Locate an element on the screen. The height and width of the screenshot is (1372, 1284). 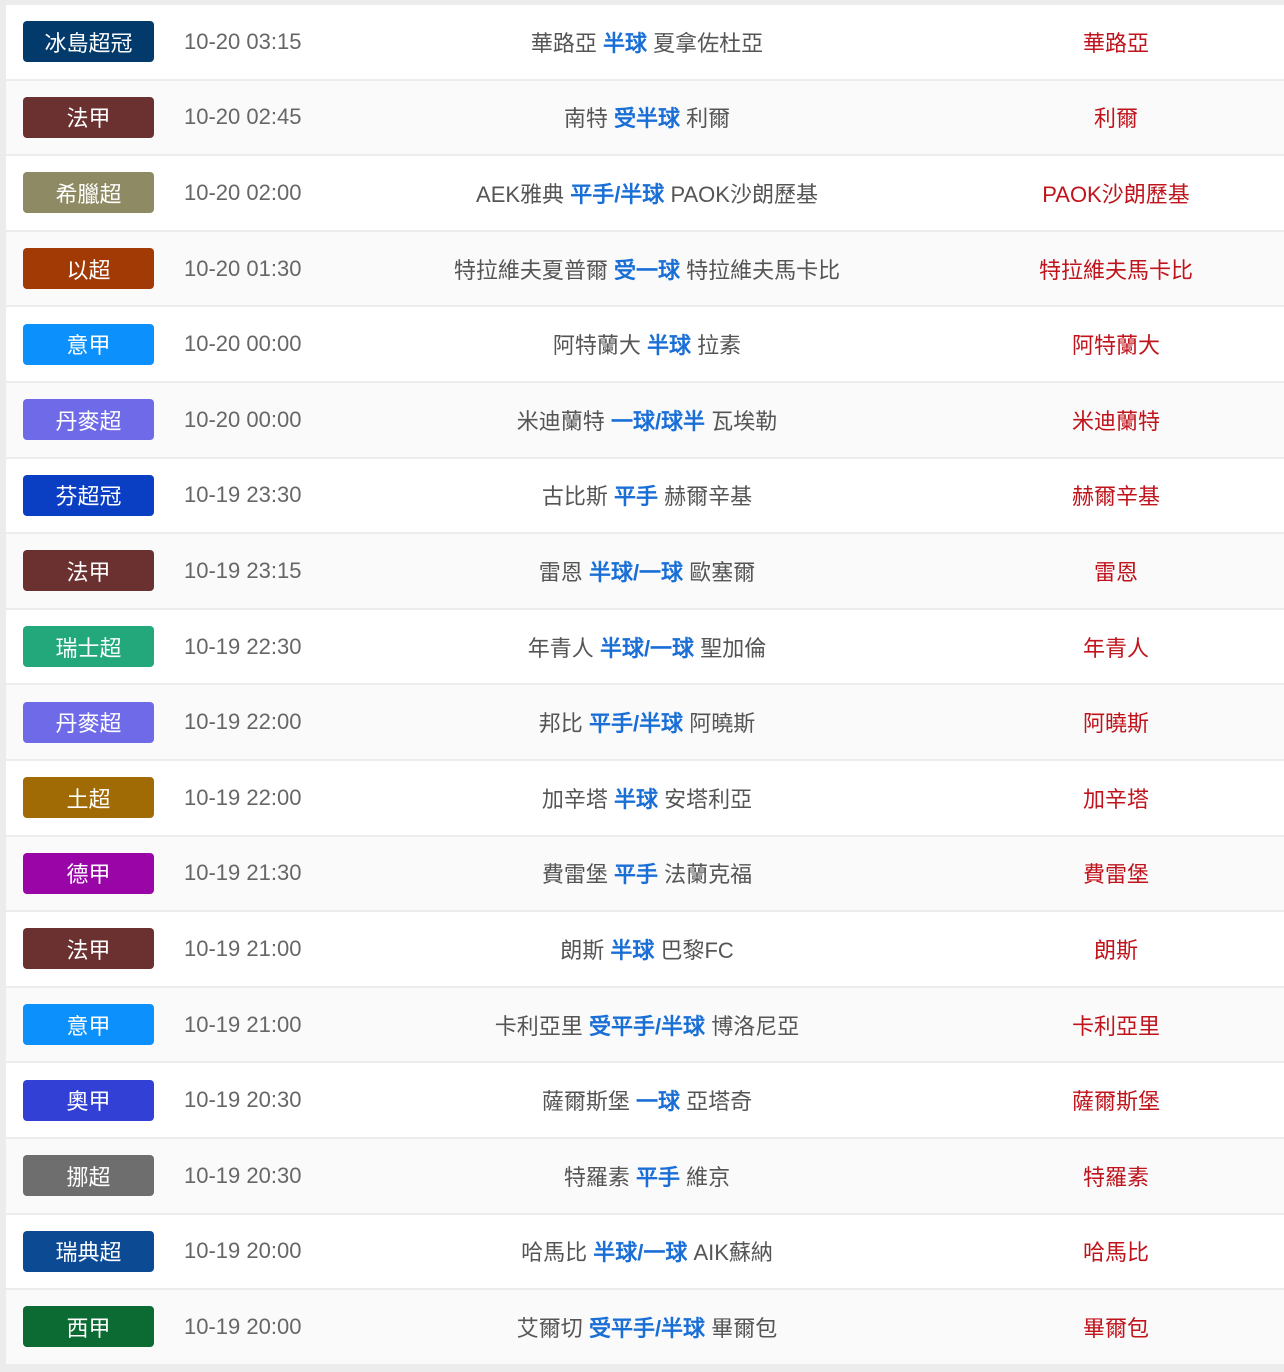
match-row: 德甲 10-19 21:30 費雷堡 平手 法蘭克福 費雷堡 is located at coordinates (645, 873).